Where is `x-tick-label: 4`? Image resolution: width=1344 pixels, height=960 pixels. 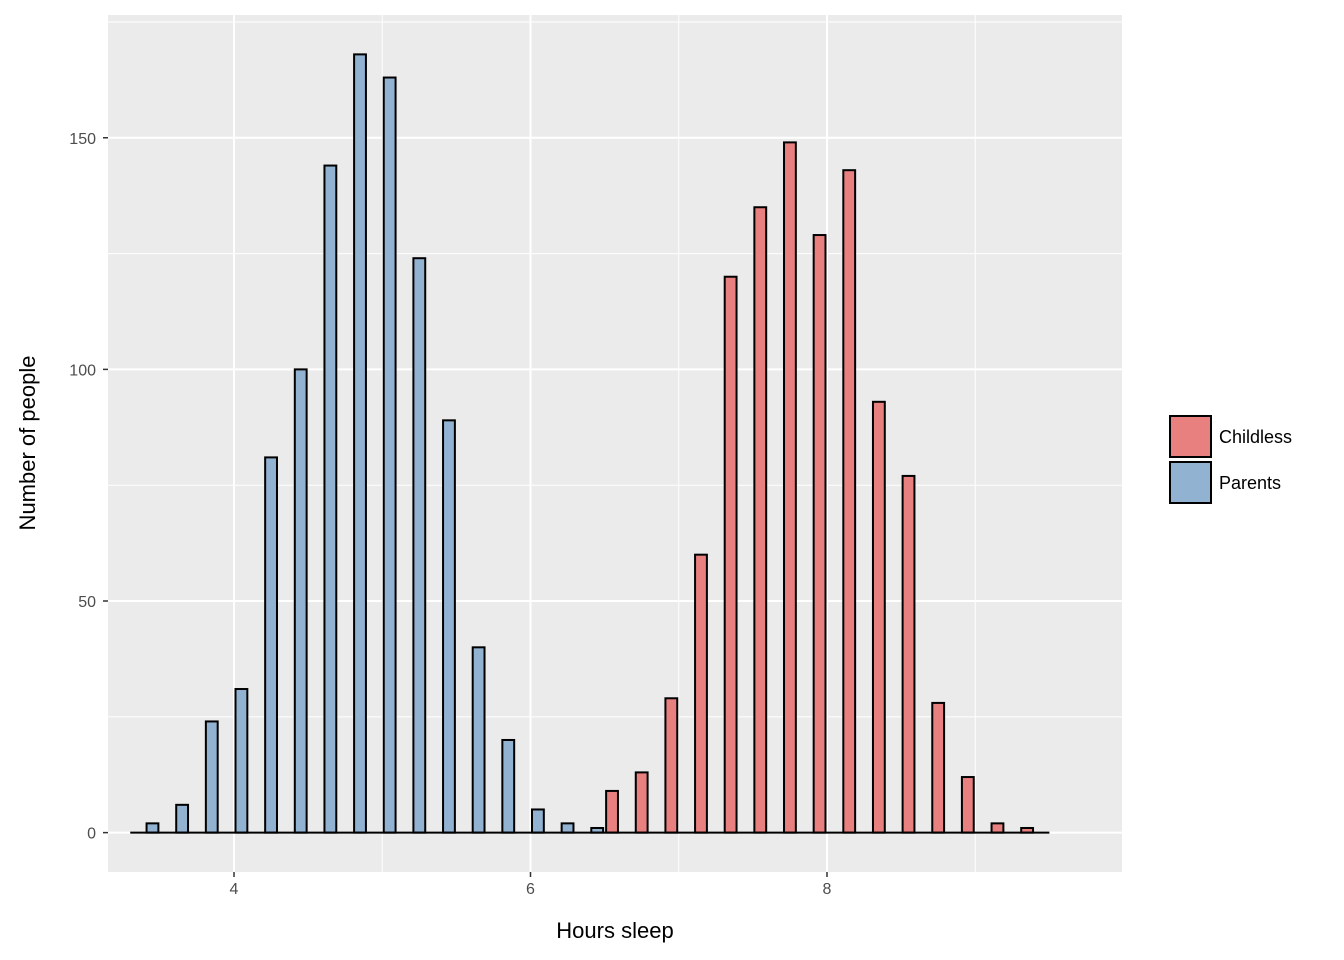
x-tick-label: 4 is located at coordinates (234, 889).